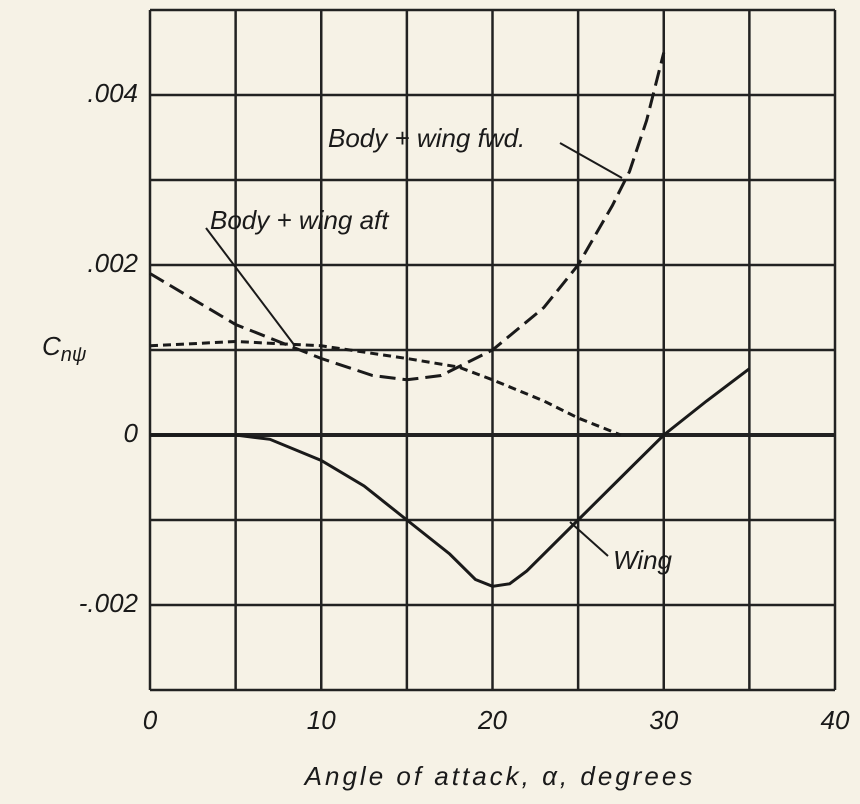 The width and height of the screenshot is (860, 804). Describe the element at coordinates (300, 220) in the screenshot. I see `series-label: Body + wing aft` at that location.